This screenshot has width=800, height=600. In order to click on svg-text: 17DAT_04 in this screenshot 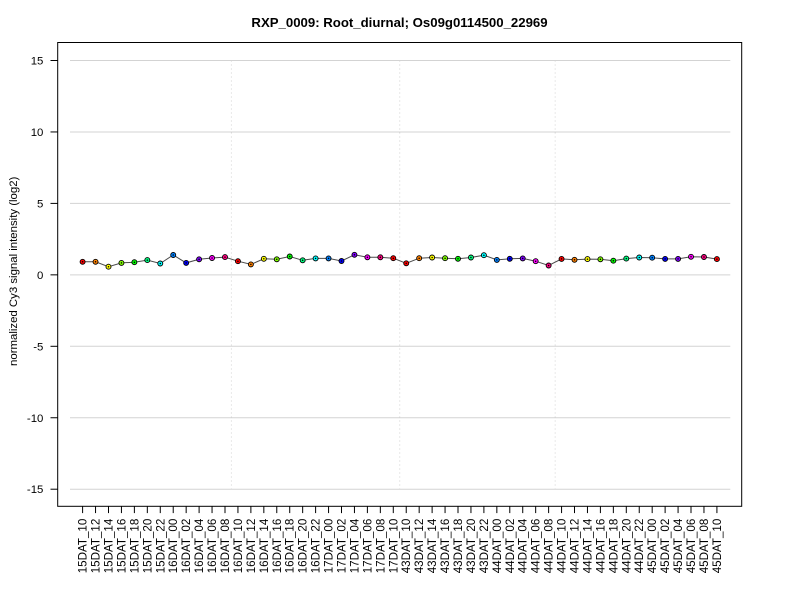, I will do `click(354, 545)`.